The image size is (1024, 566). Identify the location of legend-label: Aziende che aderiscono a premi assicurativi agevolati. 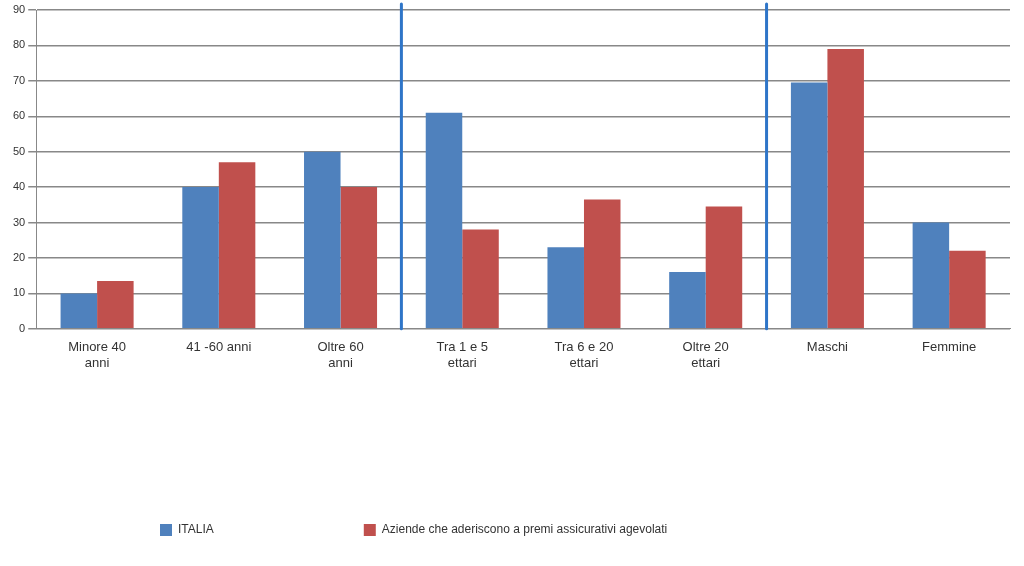
(524, 529).